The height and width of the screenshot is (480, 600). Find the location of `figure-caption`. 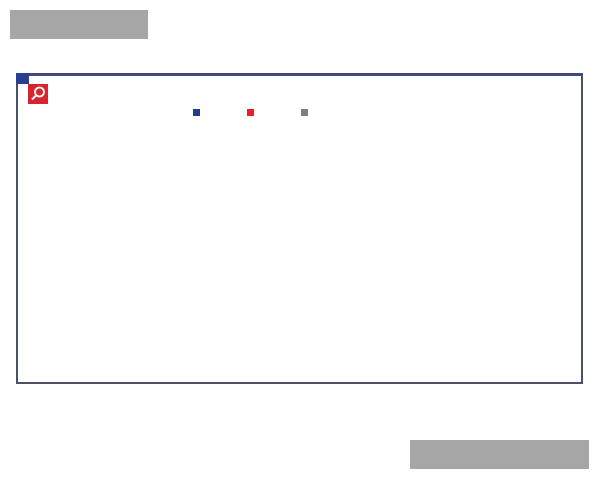

figure-caption is located at coordinates (112, 404).